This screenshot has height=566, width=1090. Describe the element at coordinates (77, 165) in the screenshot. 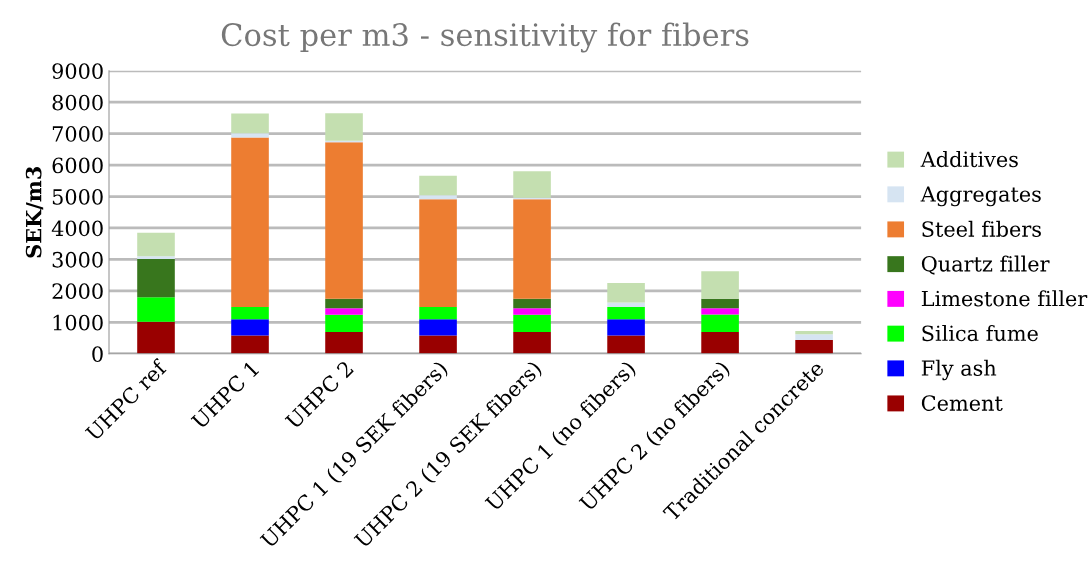

I see `y-tick-label: 6000` at that location.